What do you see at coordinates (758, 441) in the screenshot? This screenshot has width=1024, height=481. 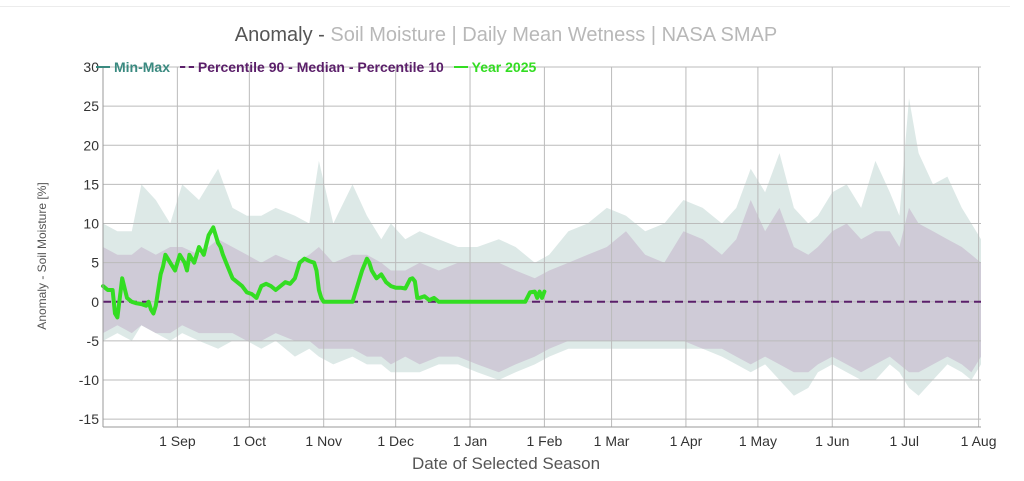 I see `x-tick-label: 1 May` at bounding box center [758, 441].